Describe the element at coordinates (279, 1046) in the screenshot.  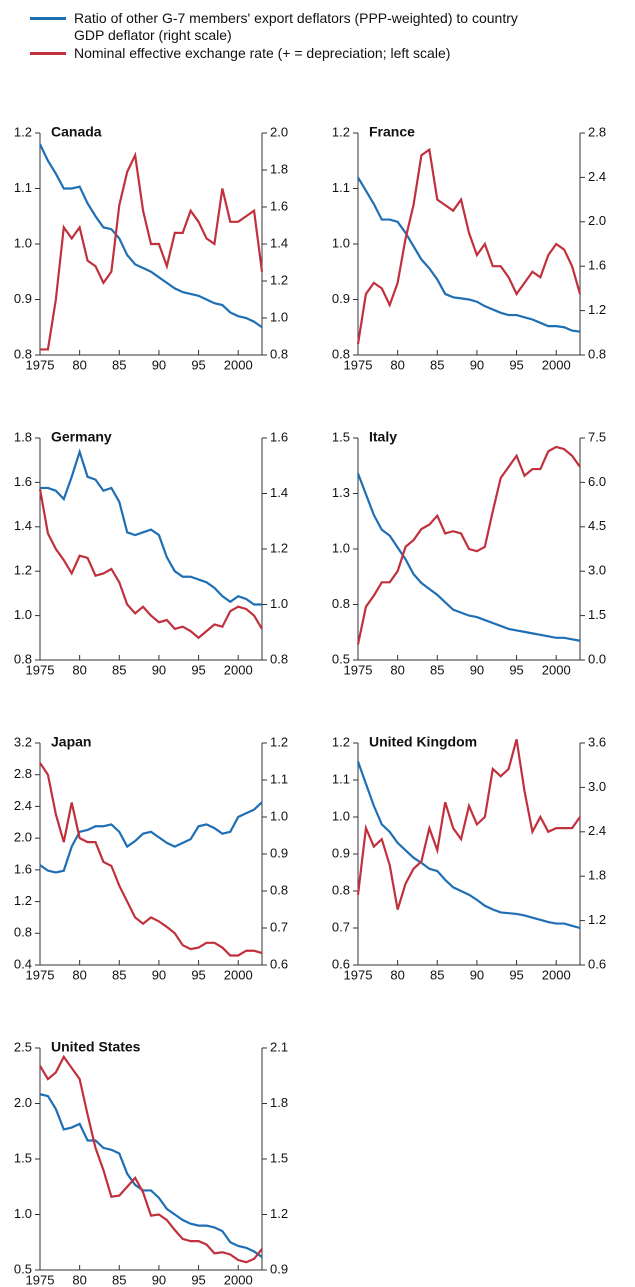
I see `y2-tick-label: 2.1` at that location.